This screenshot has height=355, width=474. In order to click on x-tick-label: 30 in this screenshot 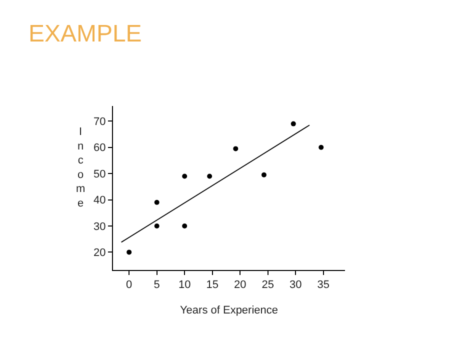, I will do `click(295, 285)`.